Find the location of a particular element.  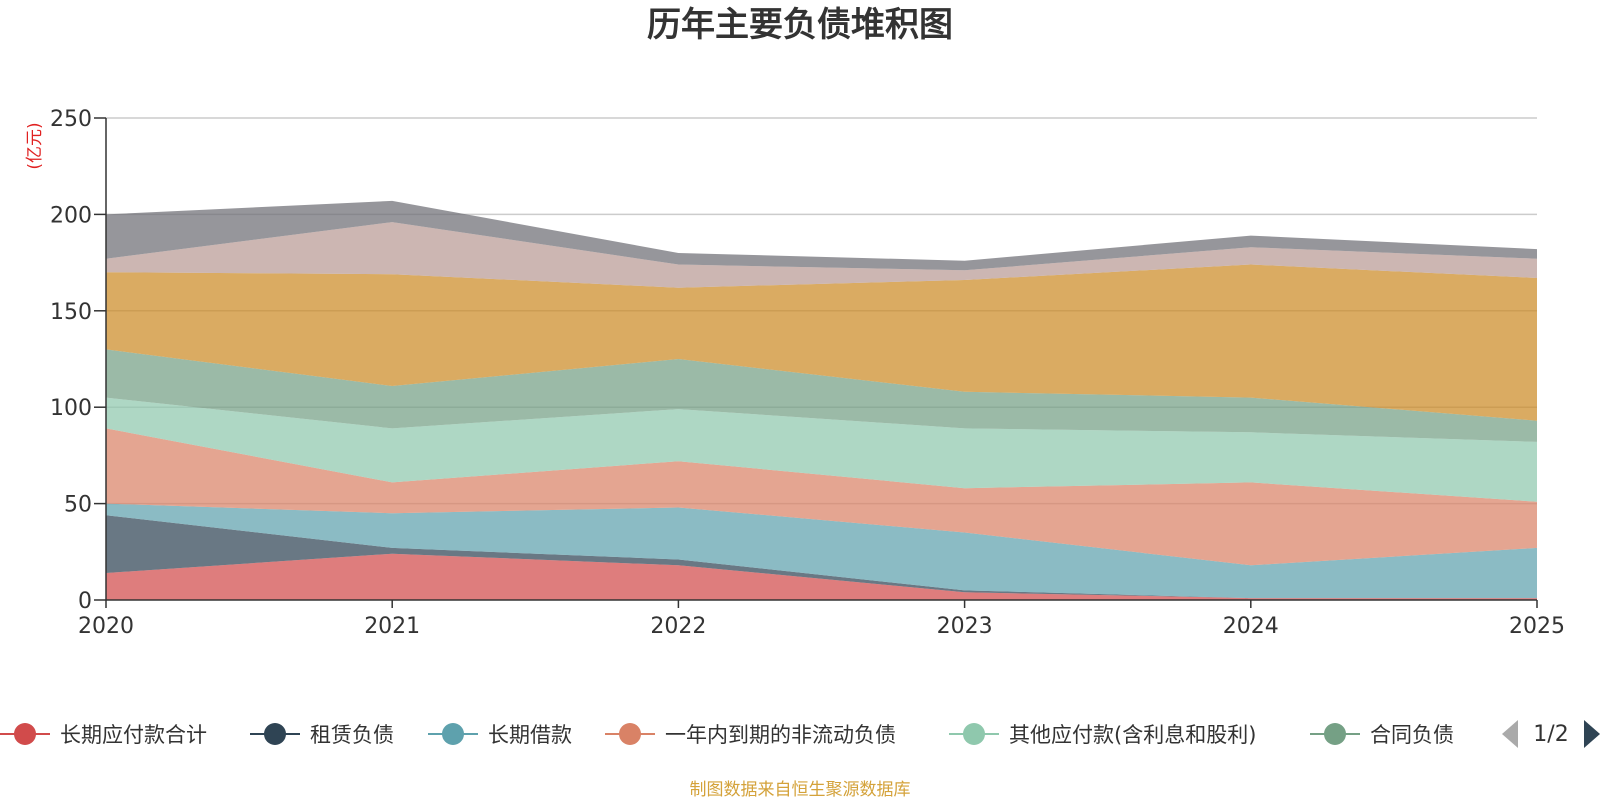

legend-label: 长期应付款合计 is located at coordinates (133, 735).